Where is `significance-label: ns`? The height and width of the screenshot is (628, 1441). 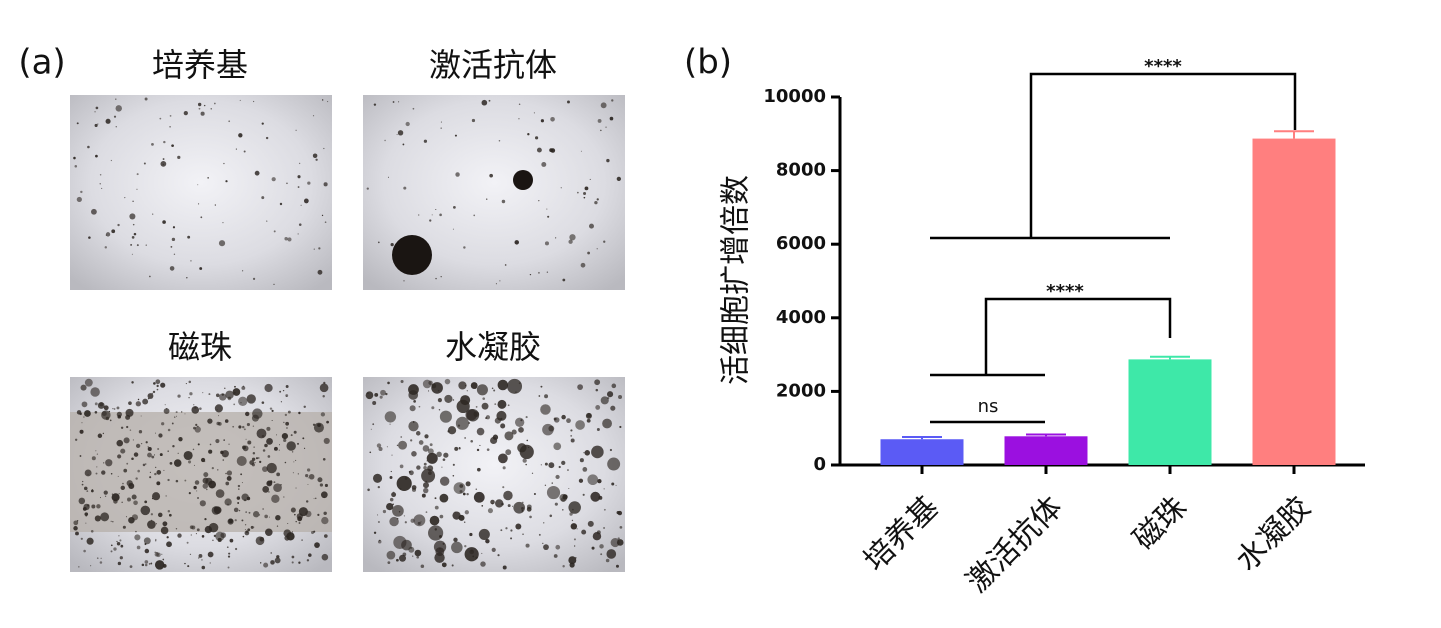
significance-label: ns is located at coordinates (988, 406).